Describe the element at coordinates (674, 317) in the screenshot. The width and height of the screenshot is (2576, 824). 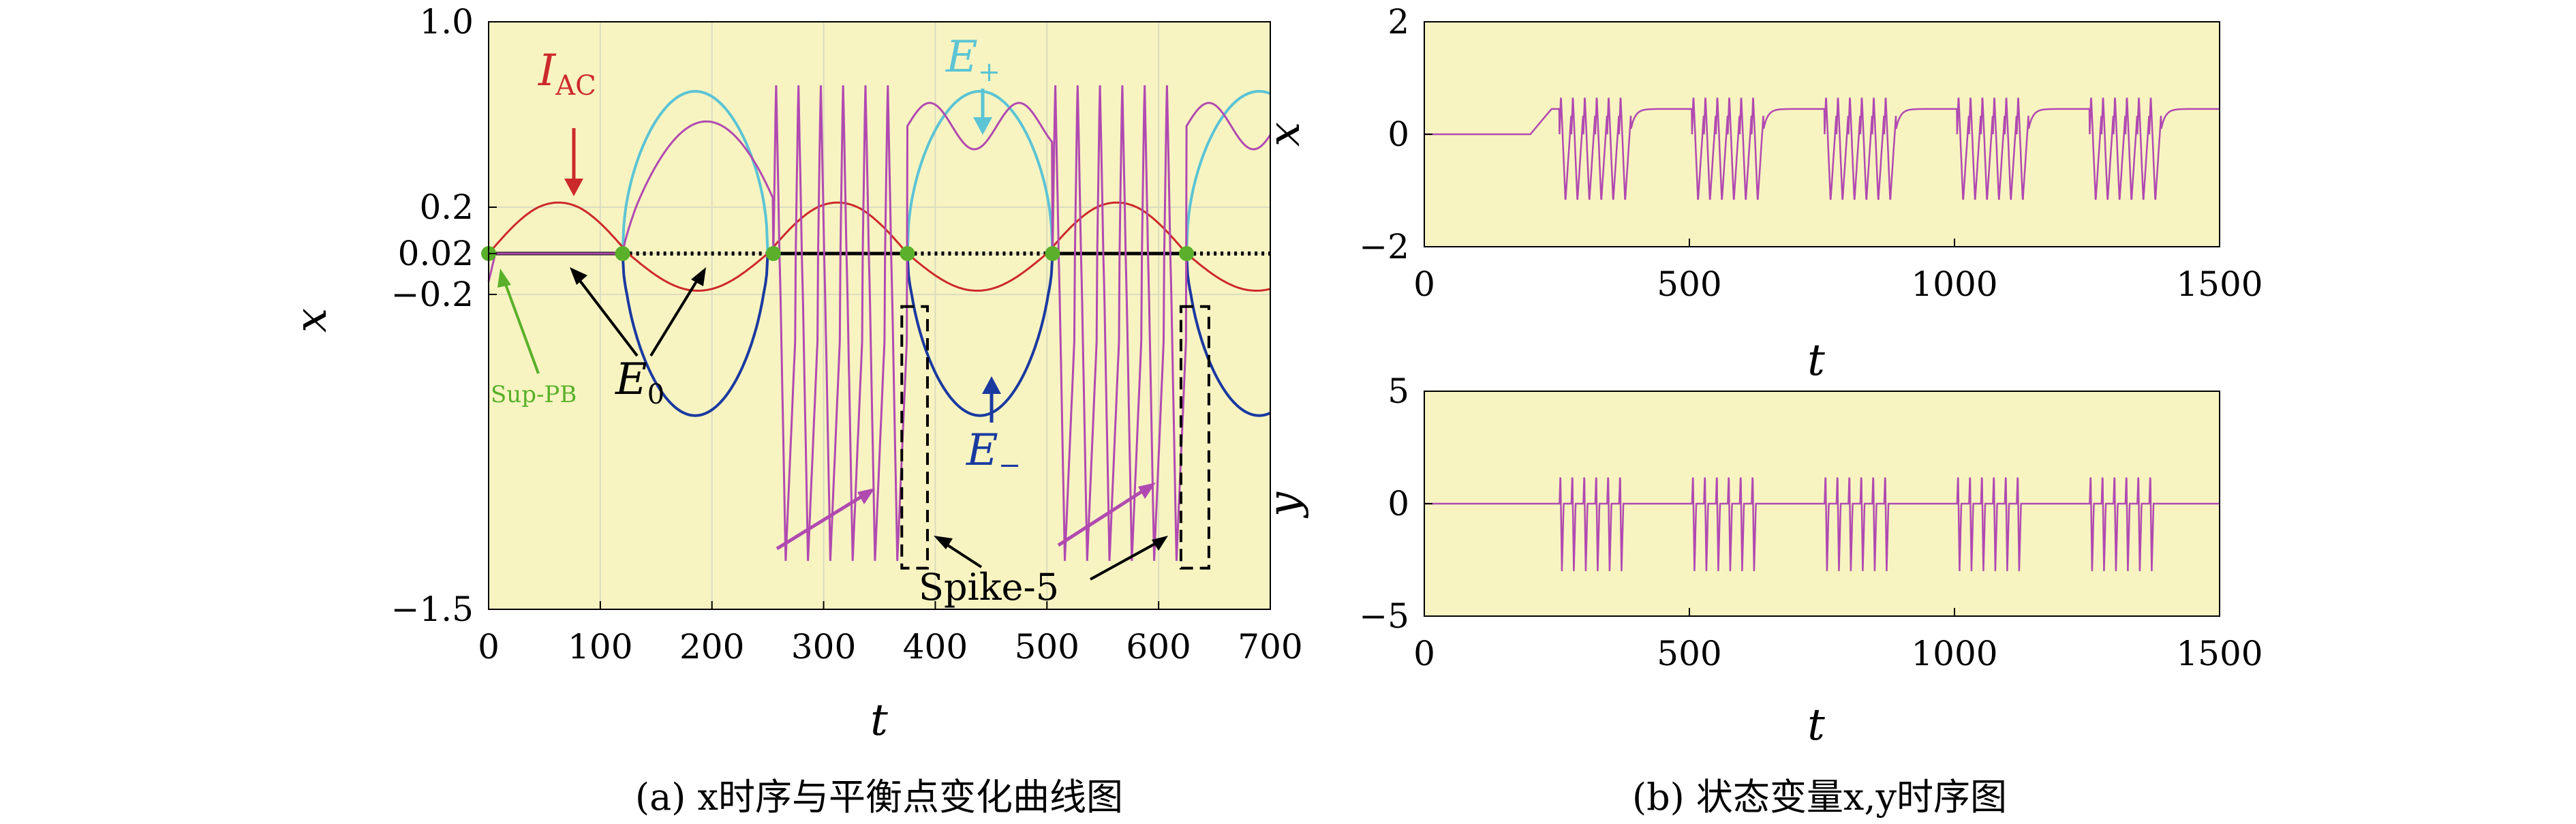
I see `arrow-e0-right` at that location.